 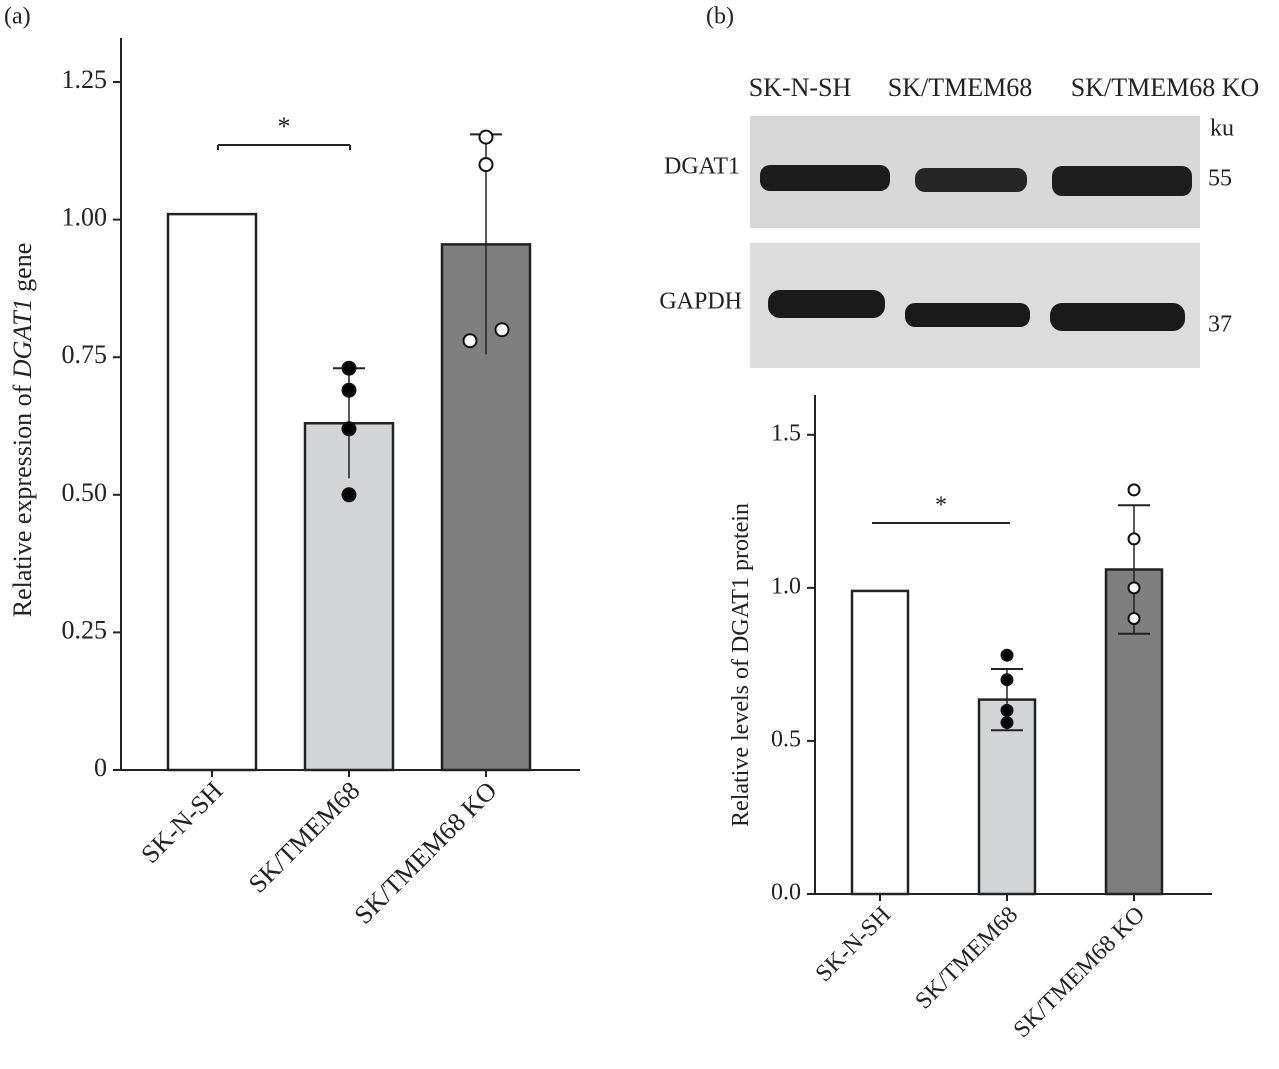 What do you see at coordinates (786, 586) in the screenshot?
I see `y-tick-label: 1.0` at bounding box center [786, 586].